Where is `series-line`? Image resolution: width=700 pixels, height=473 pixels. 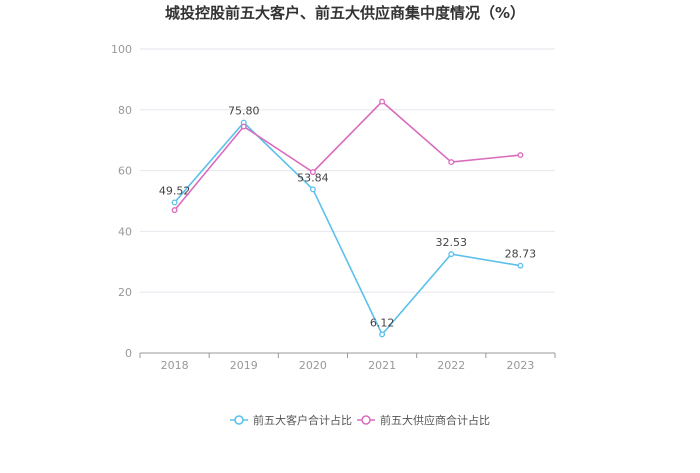
series-line is located at coordinates (347, 155).